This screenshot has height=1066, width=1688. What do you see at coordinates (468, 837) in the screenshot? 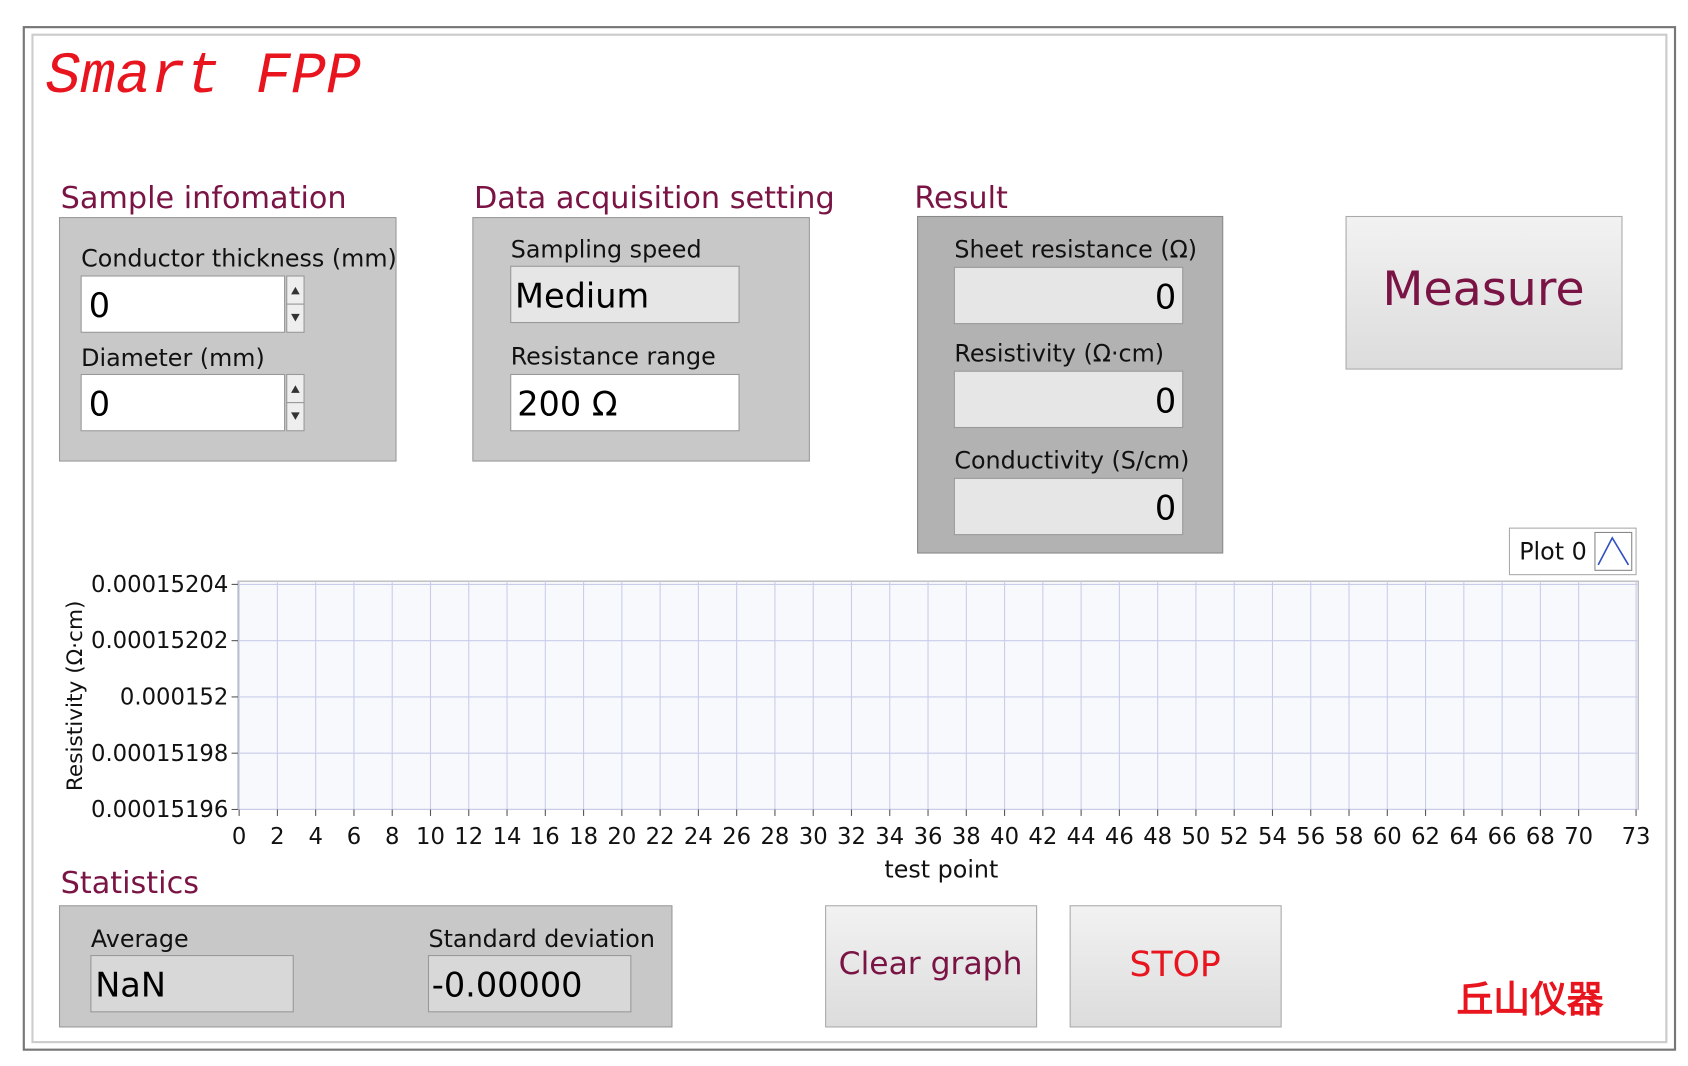
I see `x-tick-label: 12` at bounding box center [468, 837].